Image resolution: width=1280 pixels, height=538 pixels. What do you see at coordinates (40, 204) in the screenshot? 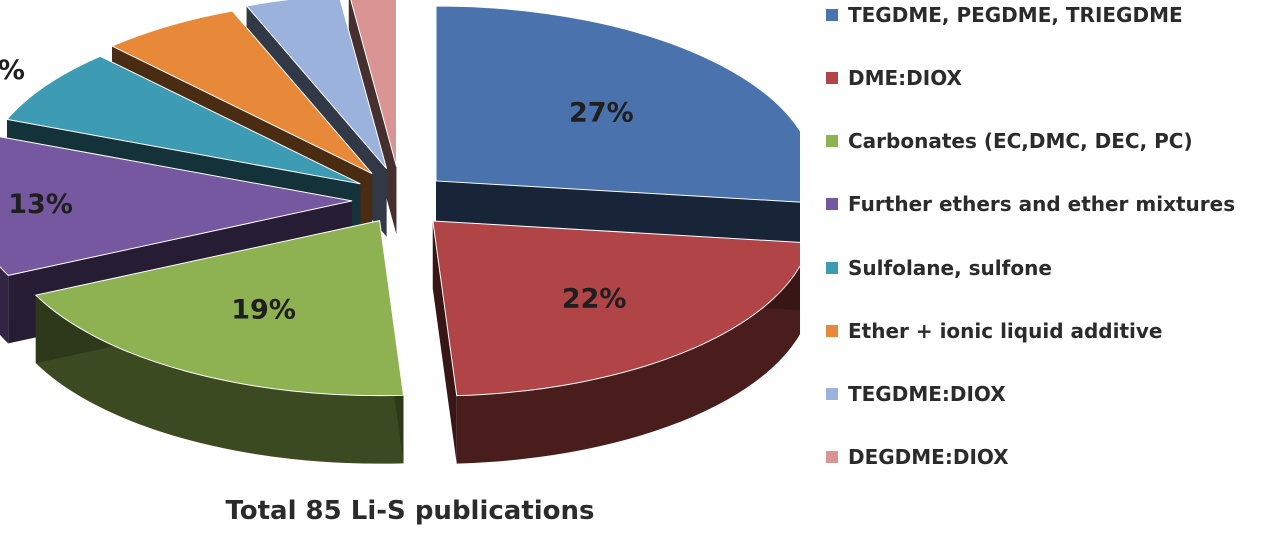
I see `data-label-3: 13%` at bounding box center [40, 204].